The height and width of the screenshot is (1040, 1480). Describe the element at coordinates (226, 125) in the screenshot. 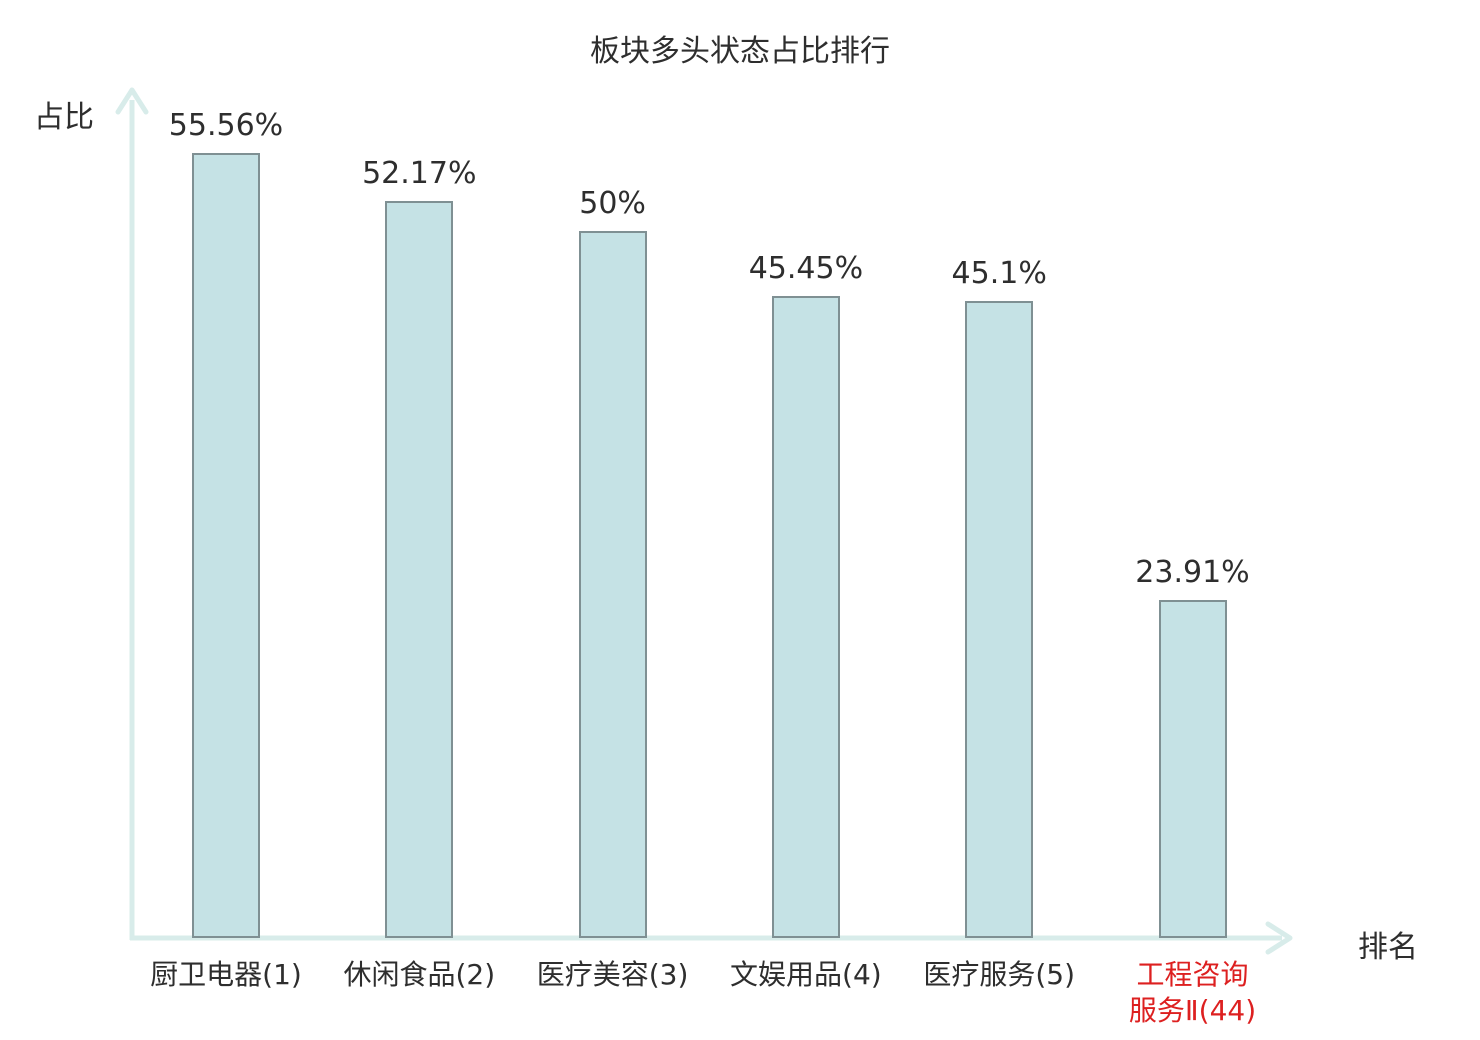

I see `bar-value-label: 55.56%` at that location.